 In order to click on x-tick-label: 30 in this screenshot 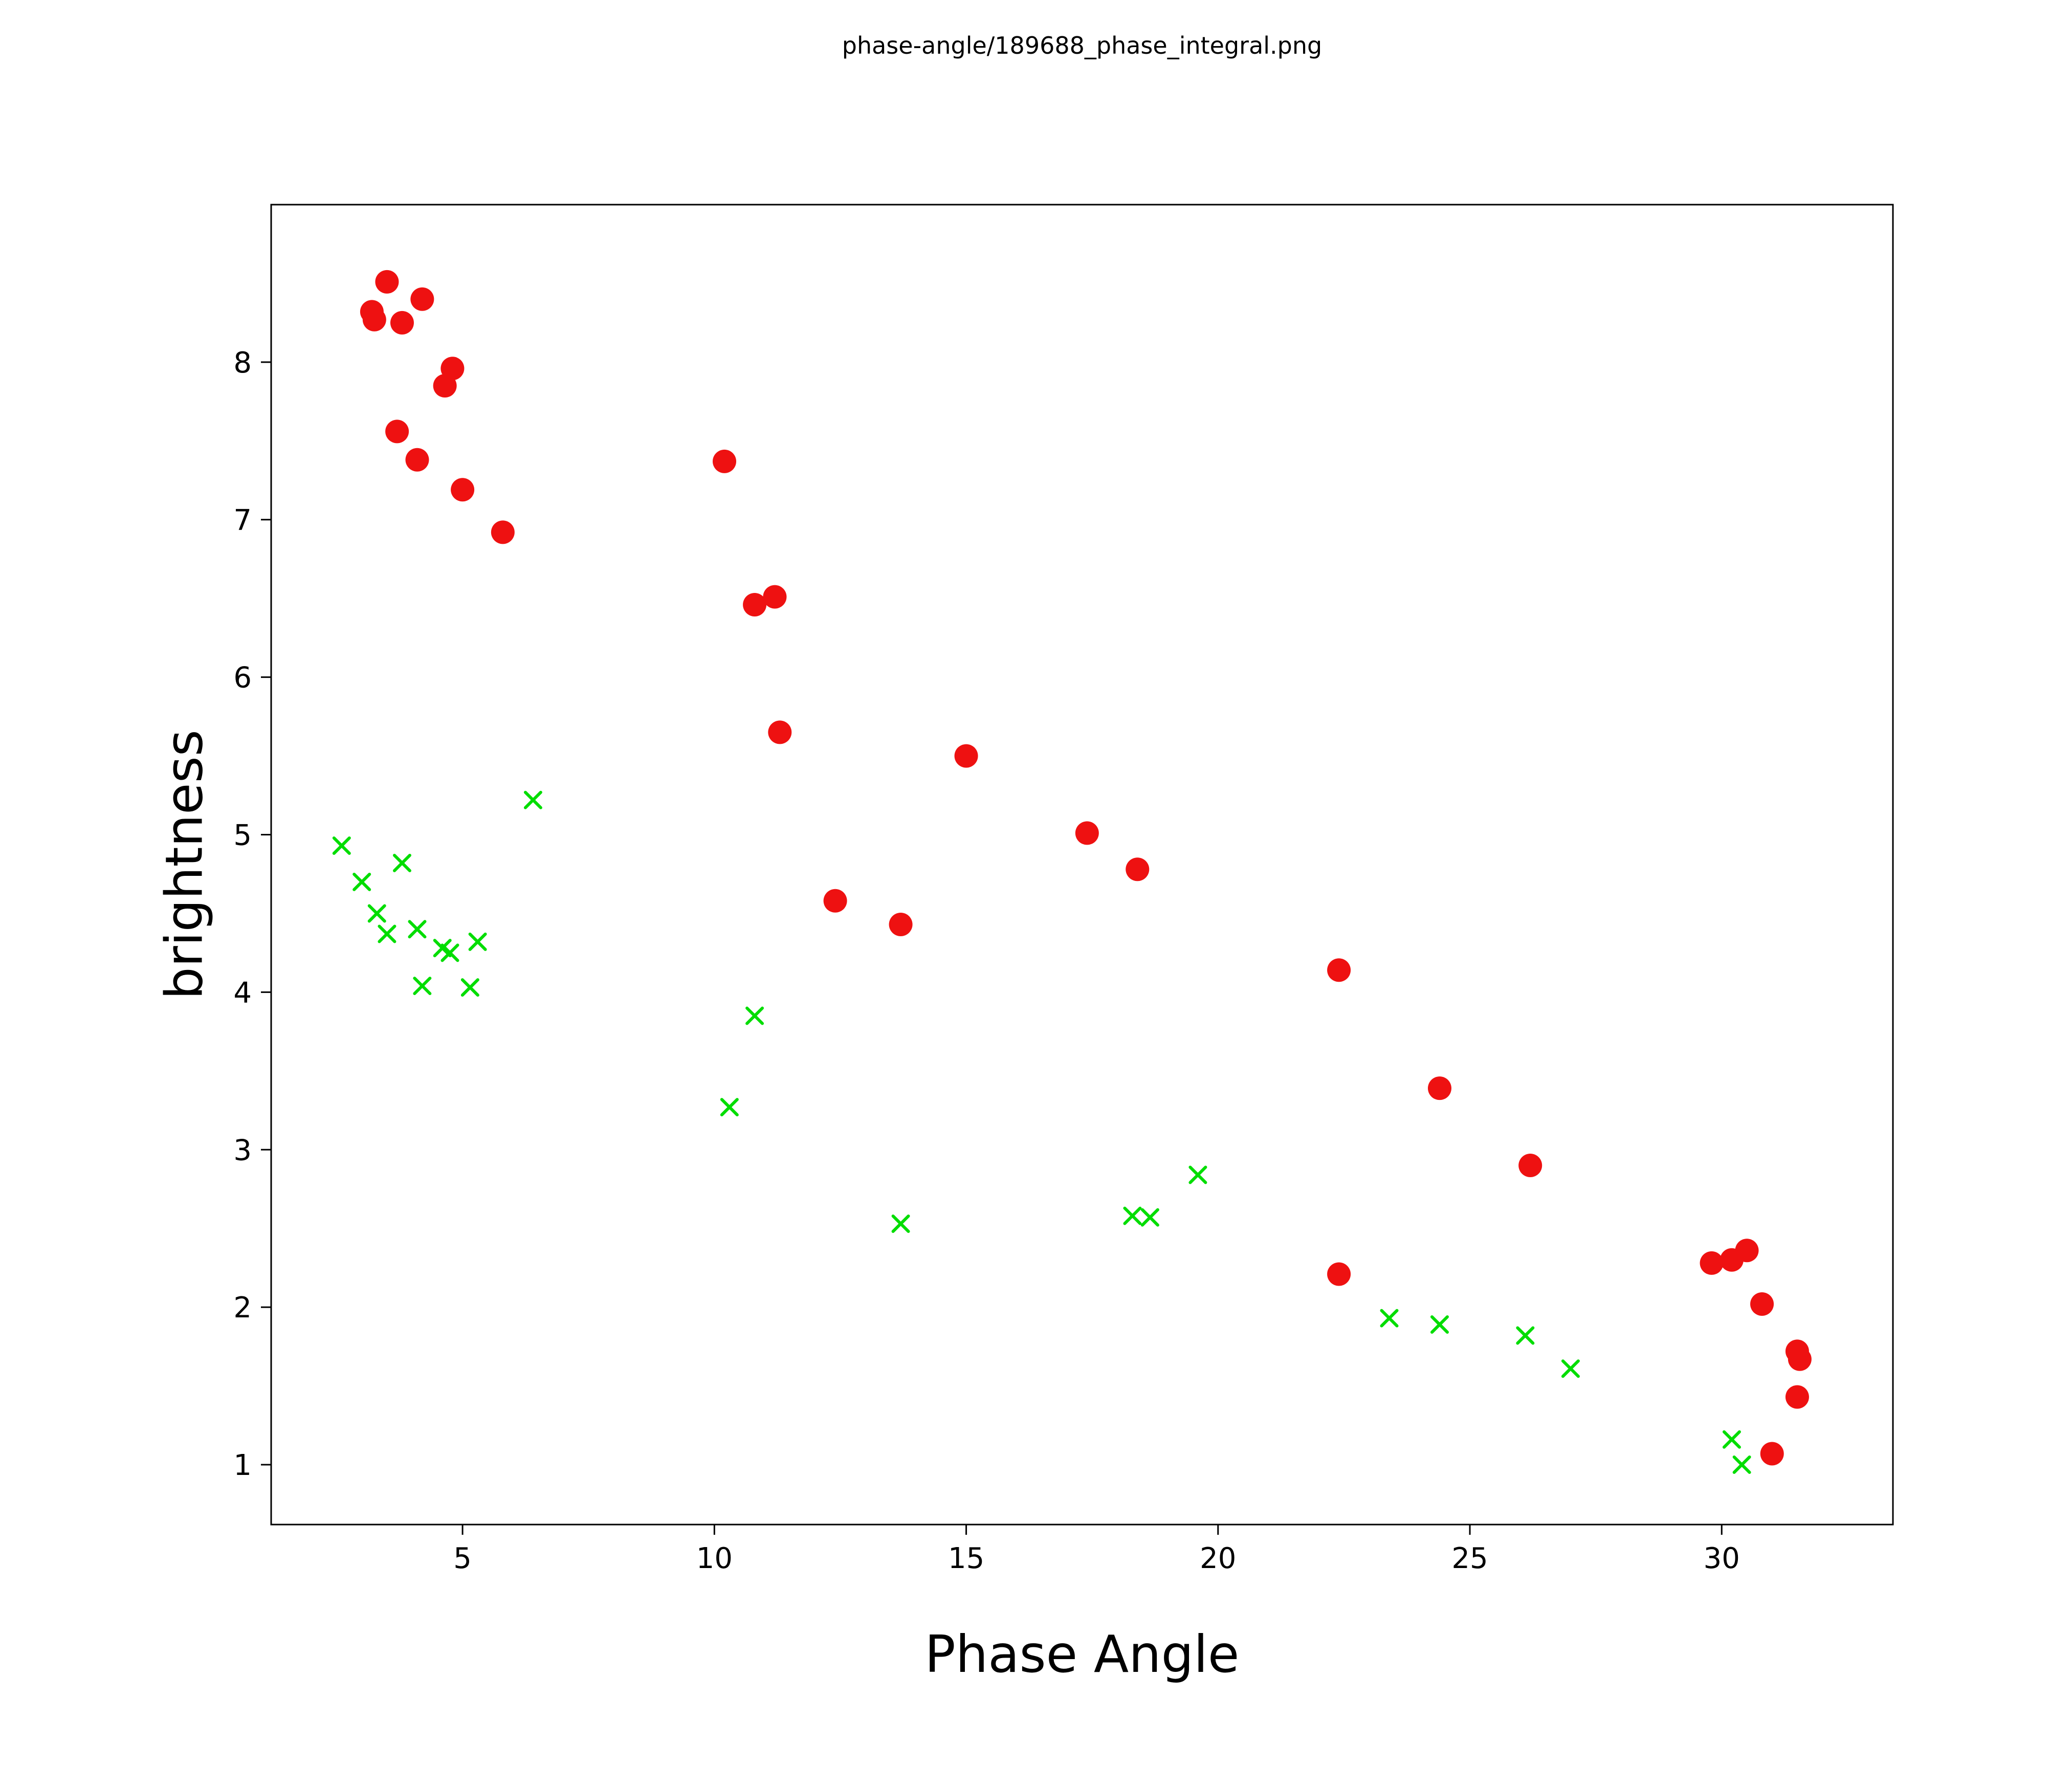, I will do `click(1722, 1558)`.